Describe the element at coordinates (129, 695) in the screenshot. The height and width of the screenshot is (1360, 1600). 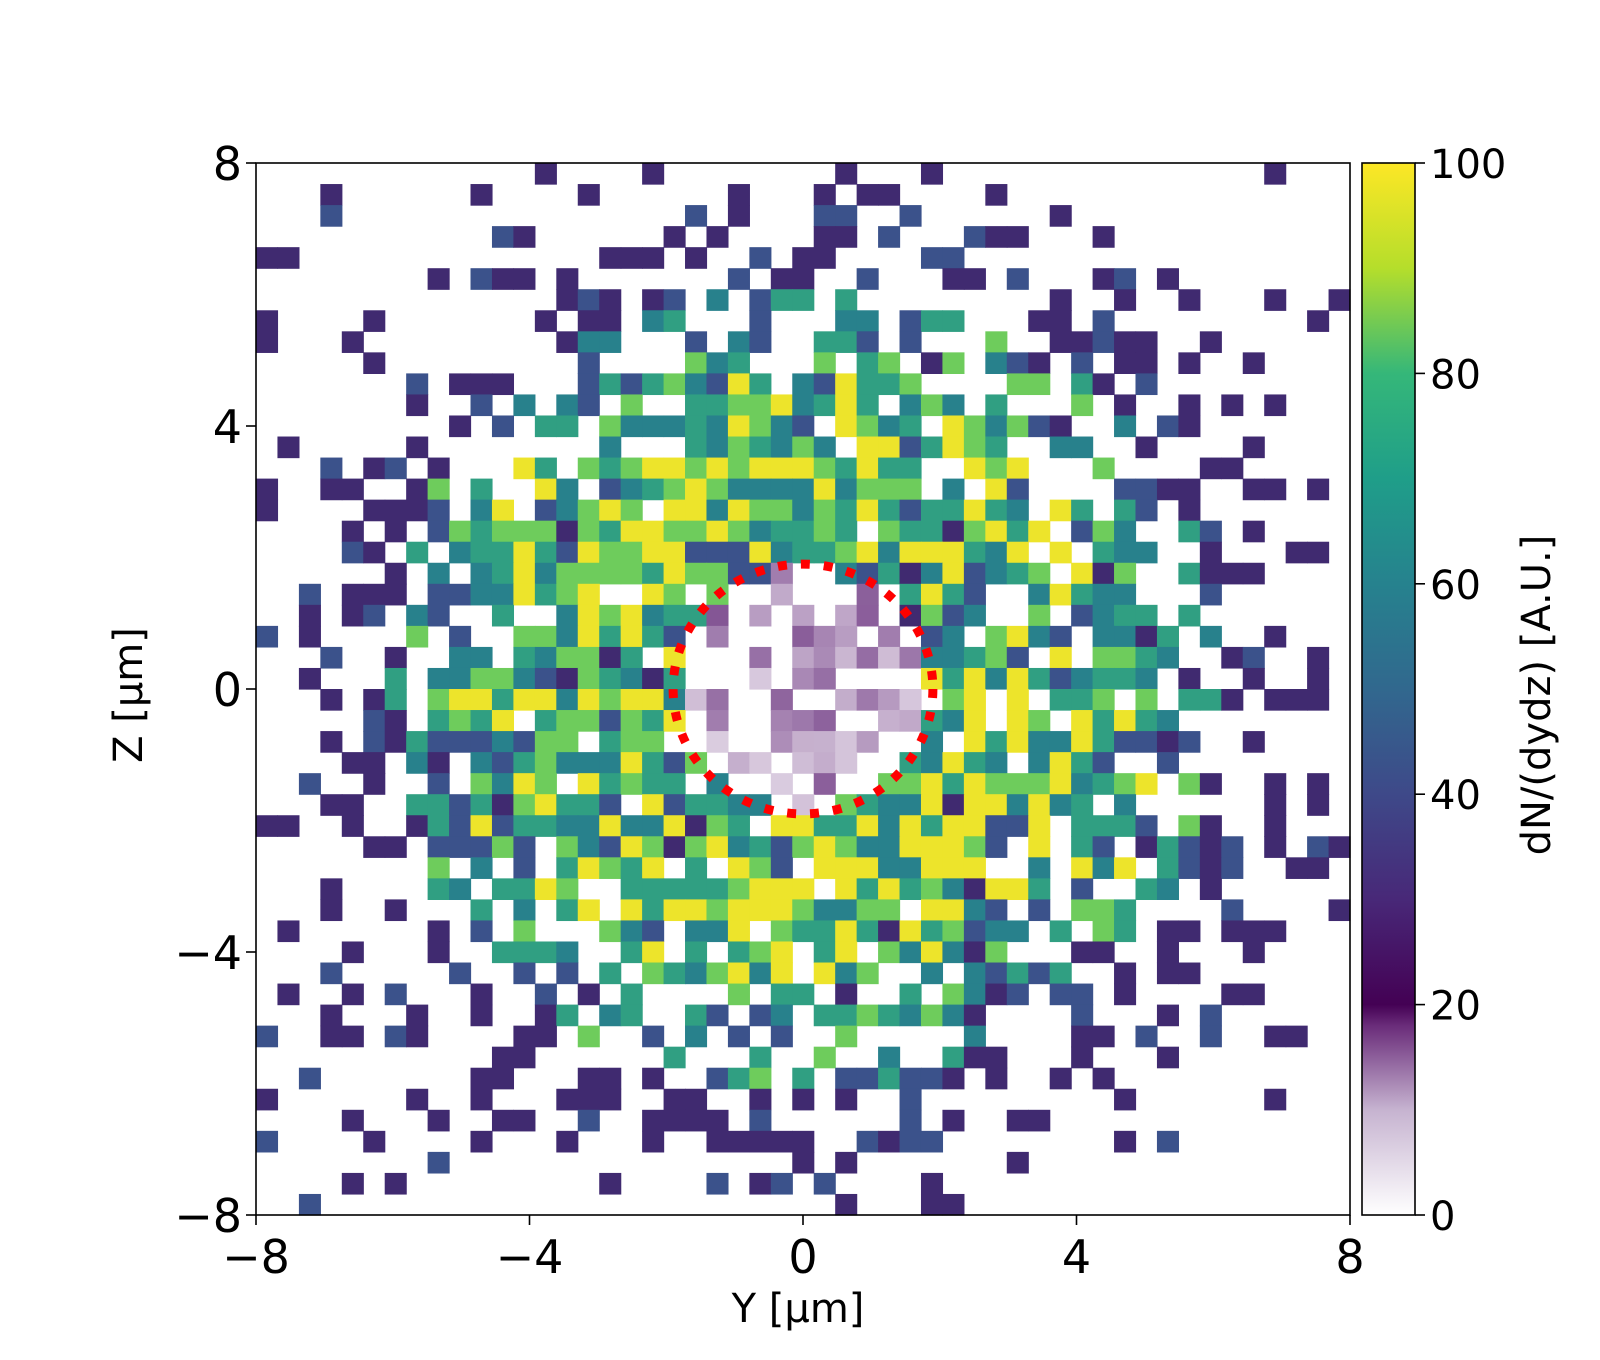
I see `y-axis-title: Z [μm]` at that location.